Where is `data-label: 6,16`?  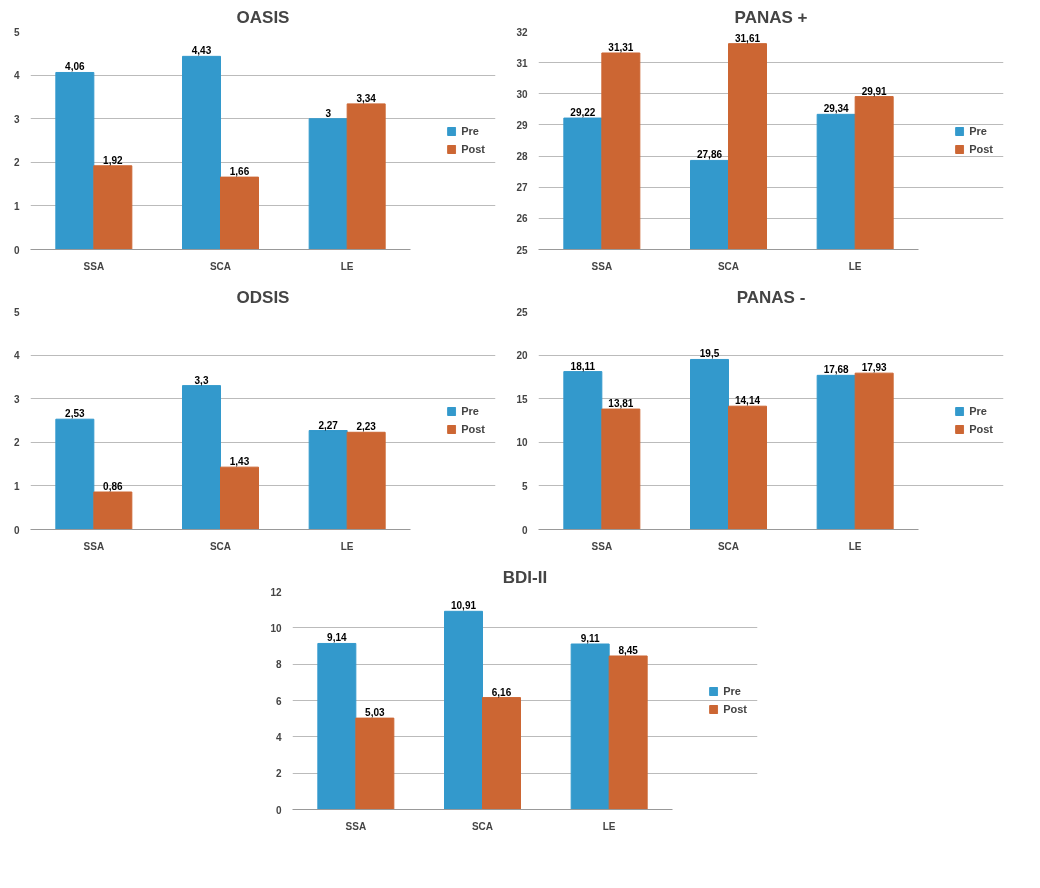
data-label: 6,16 is located at coordinates (501, 692).